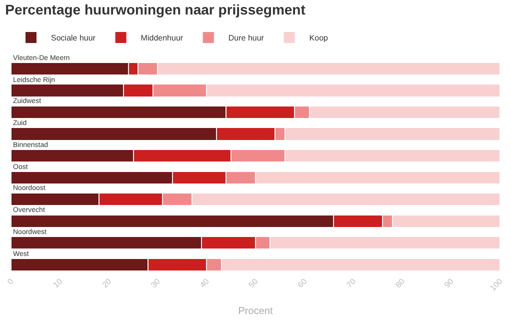 The image size is (511, 321). I want to click on legend-label: Dure huur, so click(246, 38).